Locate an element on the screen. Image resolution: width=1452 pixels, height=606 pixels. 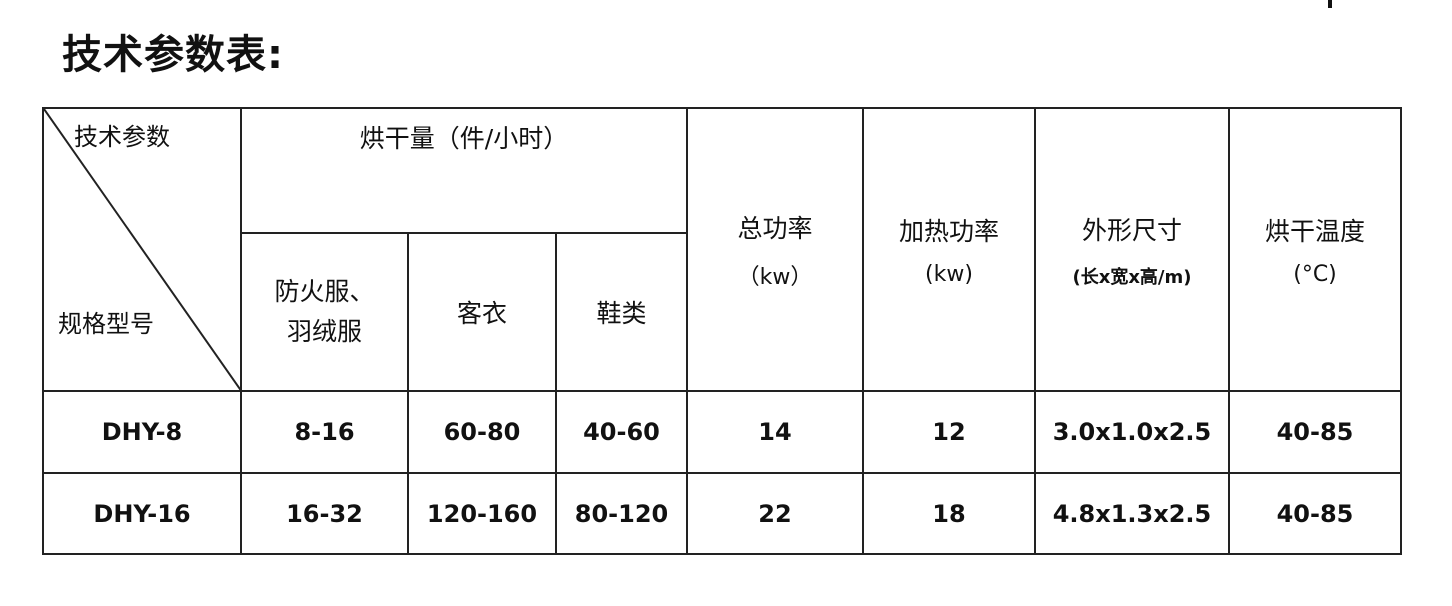
capacity-sub-protective-label: 防火服、羽绒服 is located at coordinates (324, 311).